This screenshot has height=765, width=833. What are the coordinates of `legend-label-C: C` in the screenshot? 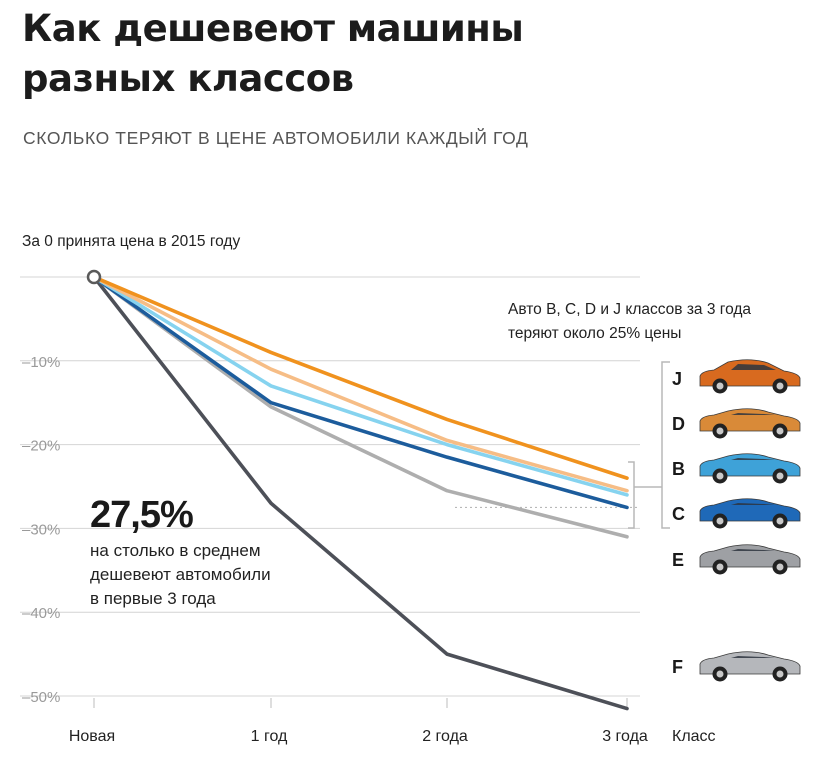 It's located at (678, 514).